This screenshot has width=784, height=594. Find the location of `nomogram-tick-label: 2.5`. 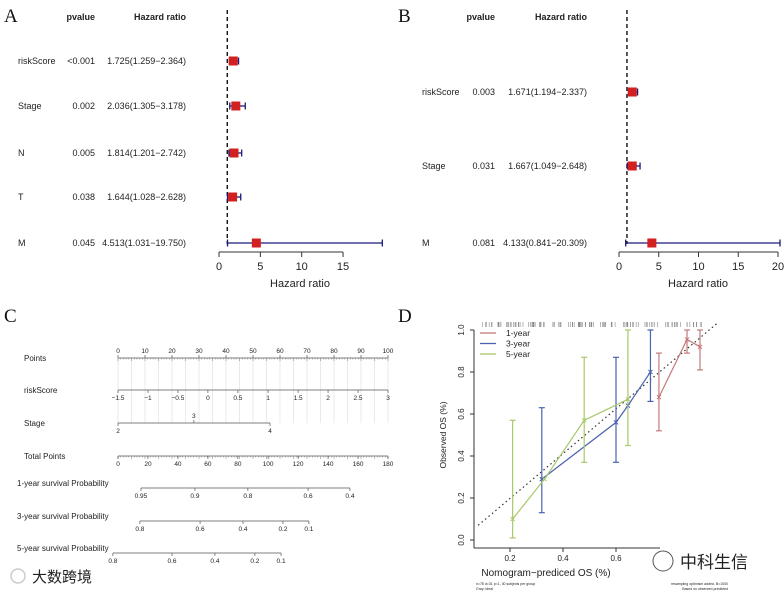

nomogram-tick-label: 2.5 is located at coordinates (358, 398).